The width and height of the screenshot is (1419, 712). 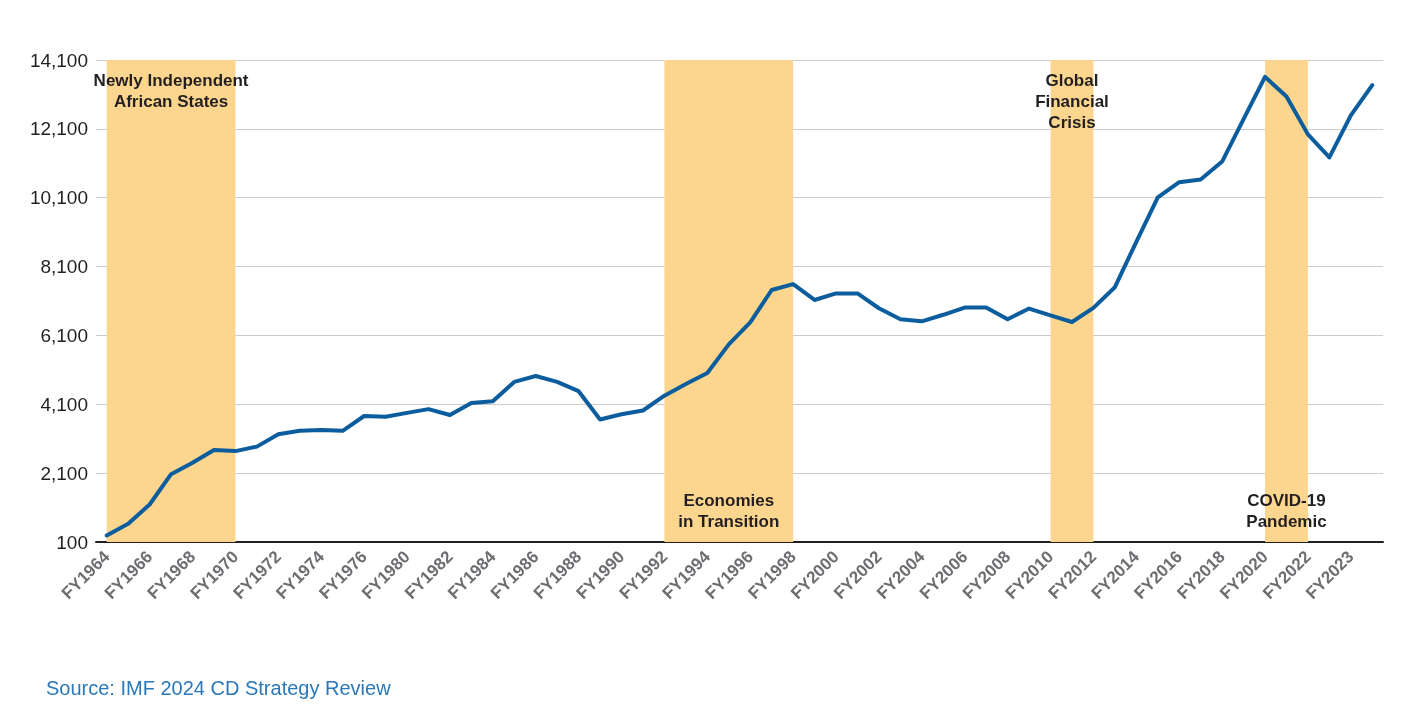 What do you see at coordinates (64, 335) in the screenshot?
I see `y-tick-label: 6,100` at bounding box center [64, 335].